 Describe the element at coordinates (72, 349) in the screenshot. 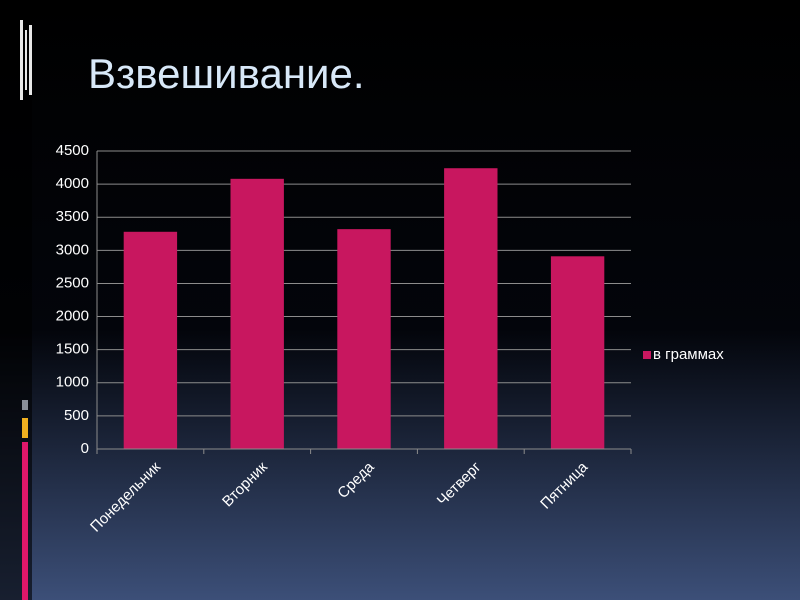

I see `y-tick-label: 1500` at that location.